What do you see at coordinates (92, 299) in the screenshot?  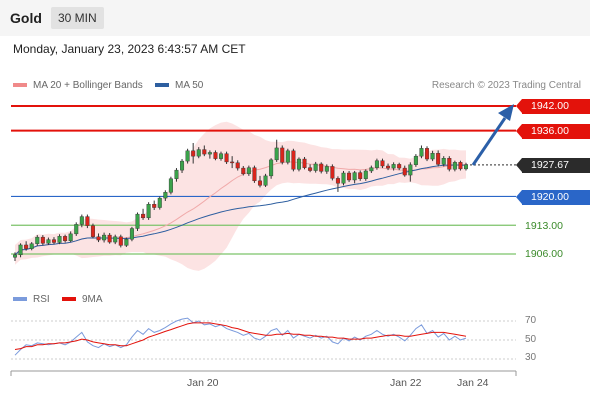 I see `legend-9ma-label: 9MA` at bounding box center [92, 299].